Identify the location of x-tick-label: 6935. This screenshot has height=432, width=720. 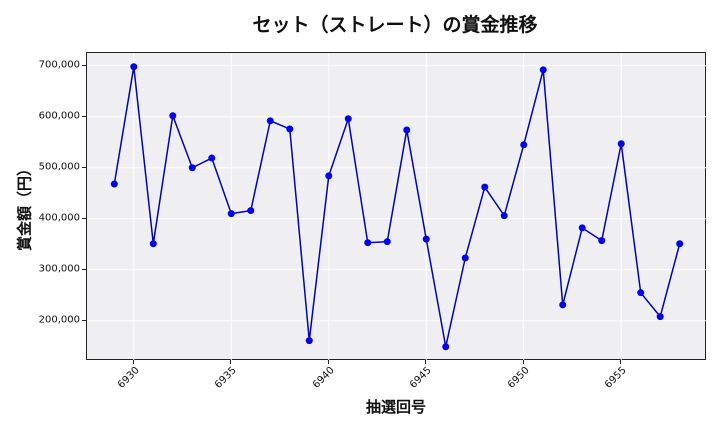
(226, 377).